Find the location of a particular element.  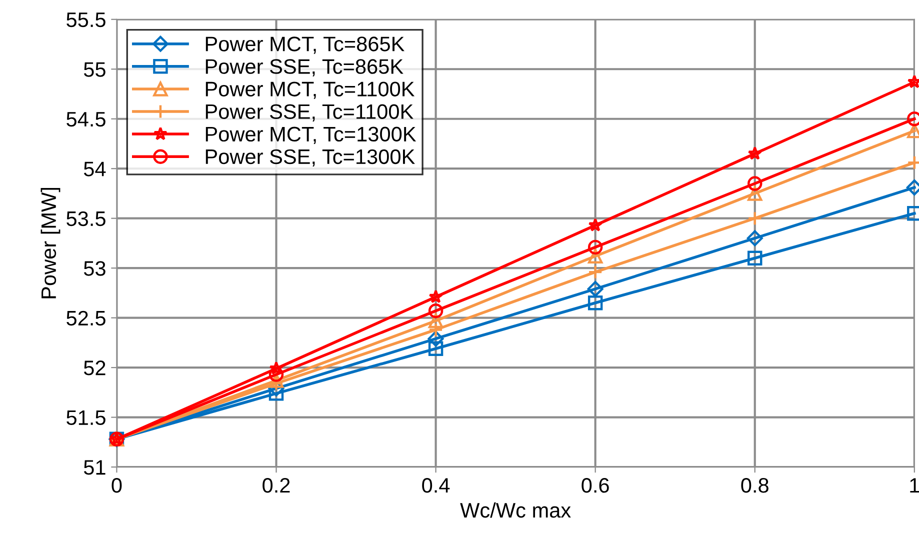

y-tick-label: 53.5 is located at coordinates (86, 218).